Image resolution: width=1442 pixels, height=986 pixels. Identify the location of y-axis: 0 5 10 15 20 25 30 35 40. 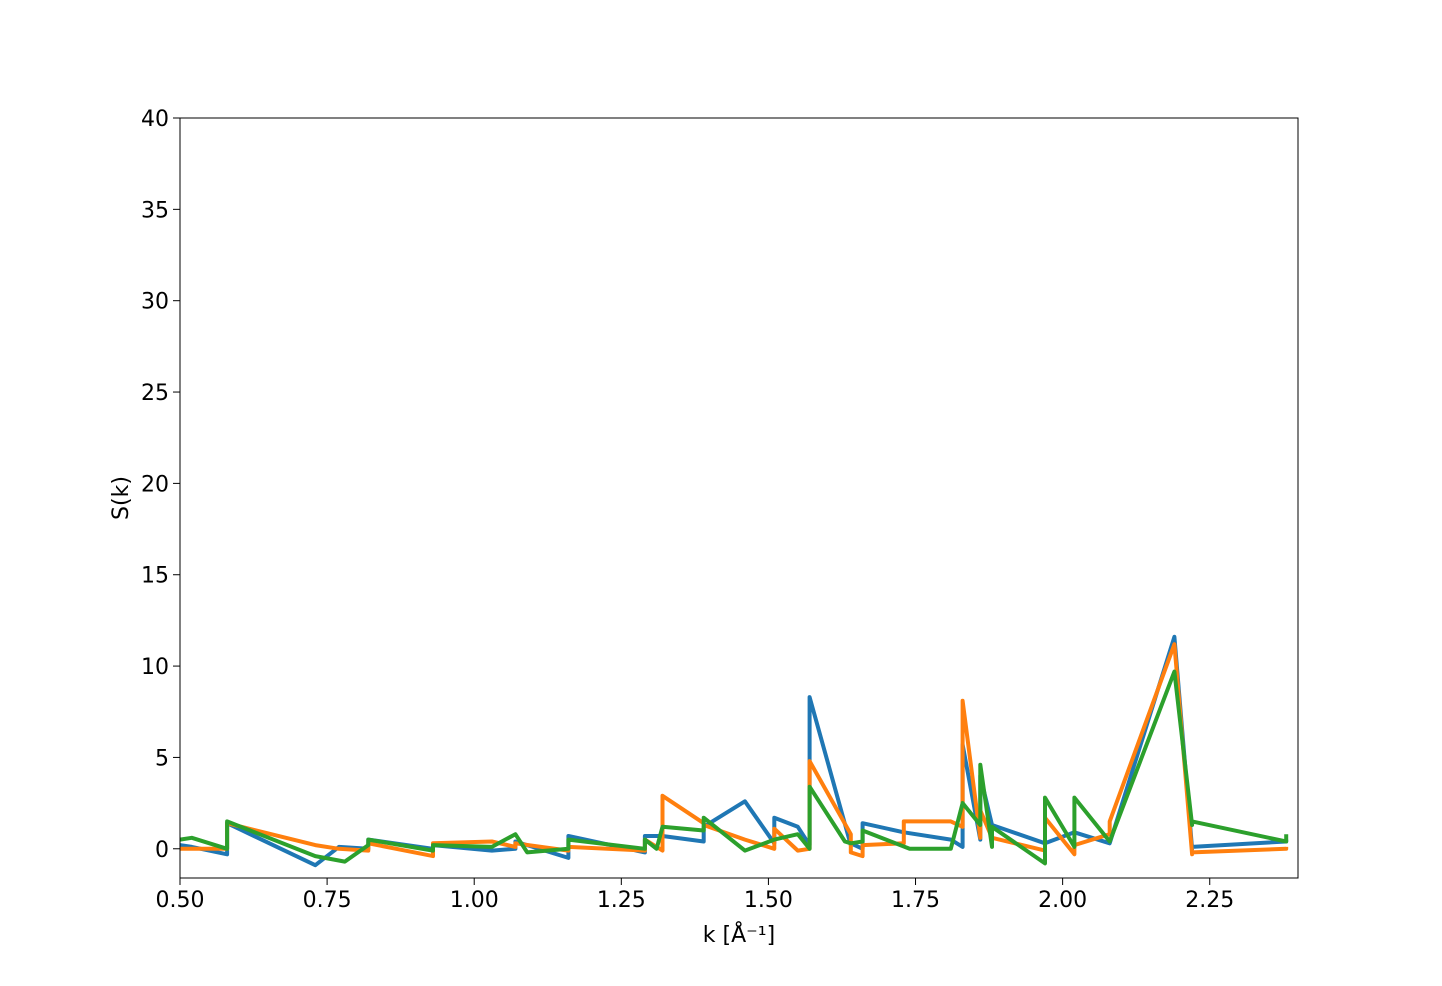
(160, 485).